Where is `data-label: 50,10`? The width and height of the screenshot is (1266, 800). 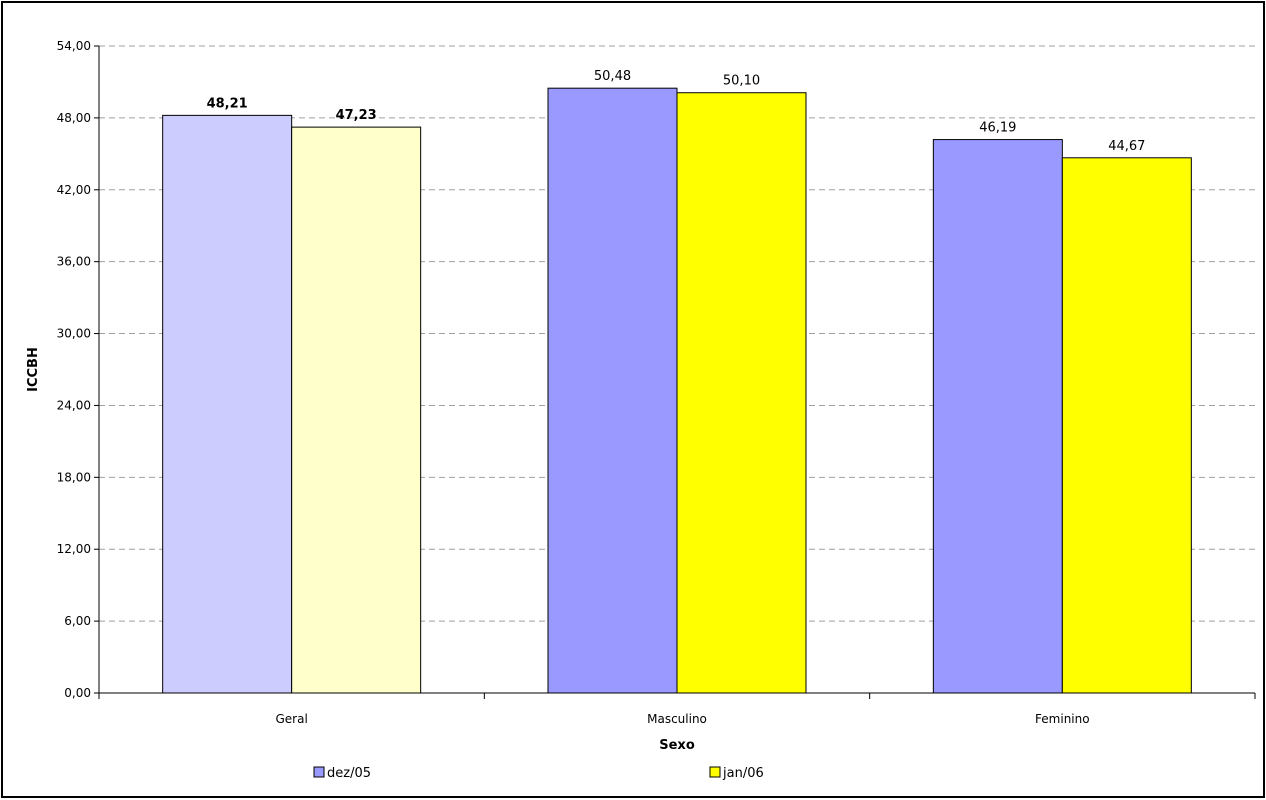
data-label: 50,10 is located at coordinates (741, 81).